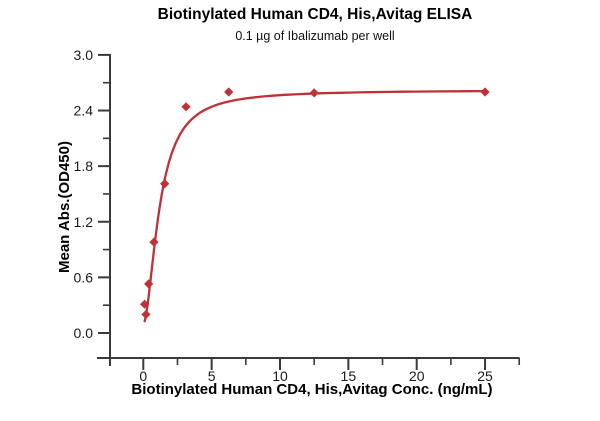 The height and width of the screenshot is (421, 600). Describe the element at coordinates (485, 376) in the screenshot. I see `x-tick-label: 25` at that location.